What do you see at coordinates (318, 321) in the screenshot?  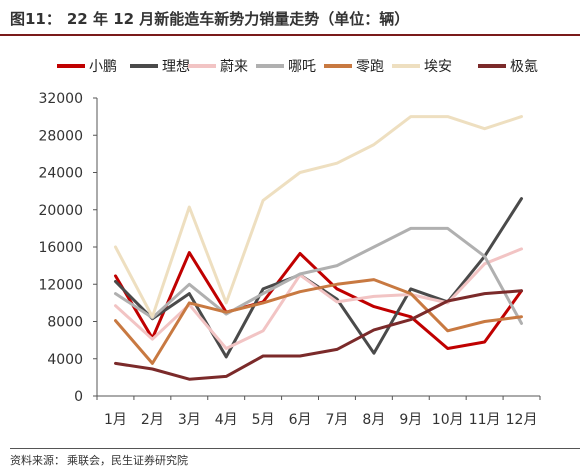 I see `series-line-零跑` at bounding box center [318, 321].